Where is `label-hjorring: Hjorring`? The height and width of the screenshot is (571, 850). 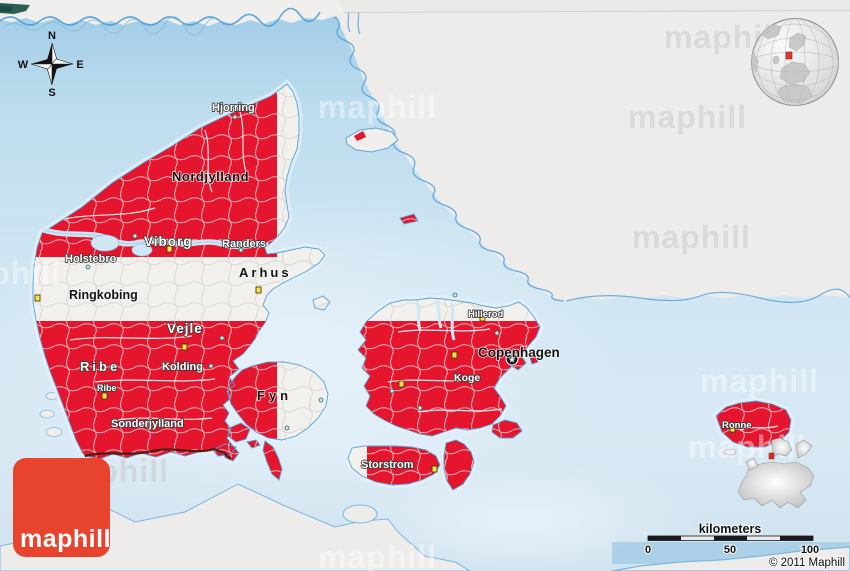
label-hjorring: Hjorring is located at coordinates (233, 108).